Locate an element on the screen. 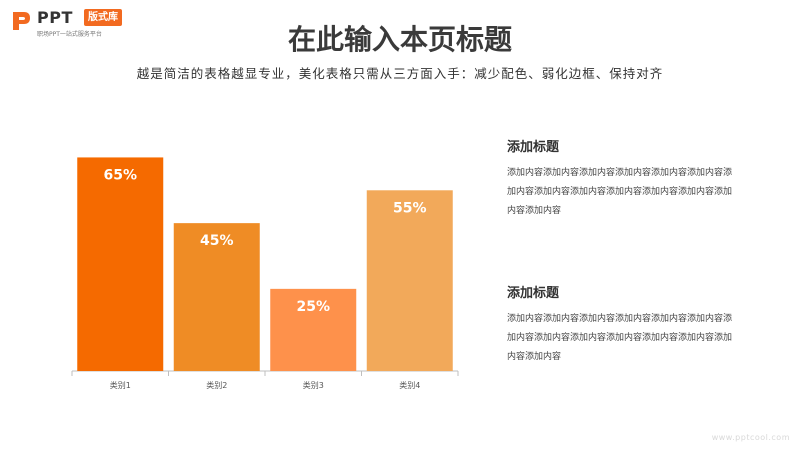 This screenshot has height=450, width=800. data-label-4: 55% is located at coordinates (410, 208).